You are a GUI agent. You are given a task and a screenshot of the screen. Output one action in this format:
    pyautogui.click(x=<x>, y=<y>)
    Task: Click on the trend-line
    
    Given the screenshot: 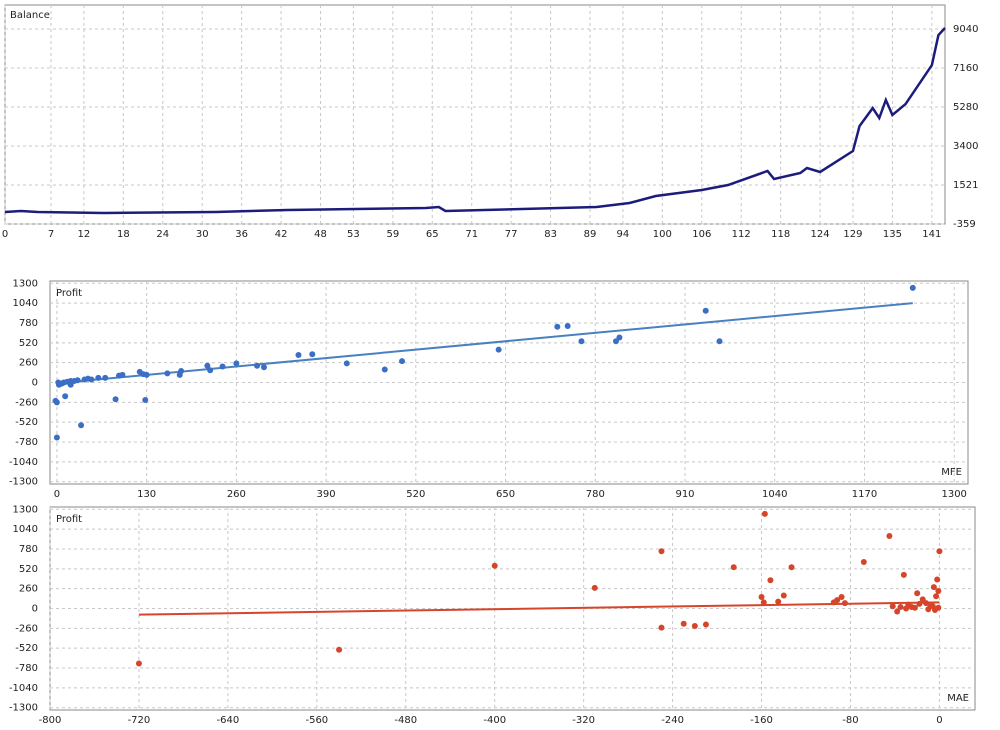 What is the action you would take?
    pyautogui.click(x=539, y=608)
    